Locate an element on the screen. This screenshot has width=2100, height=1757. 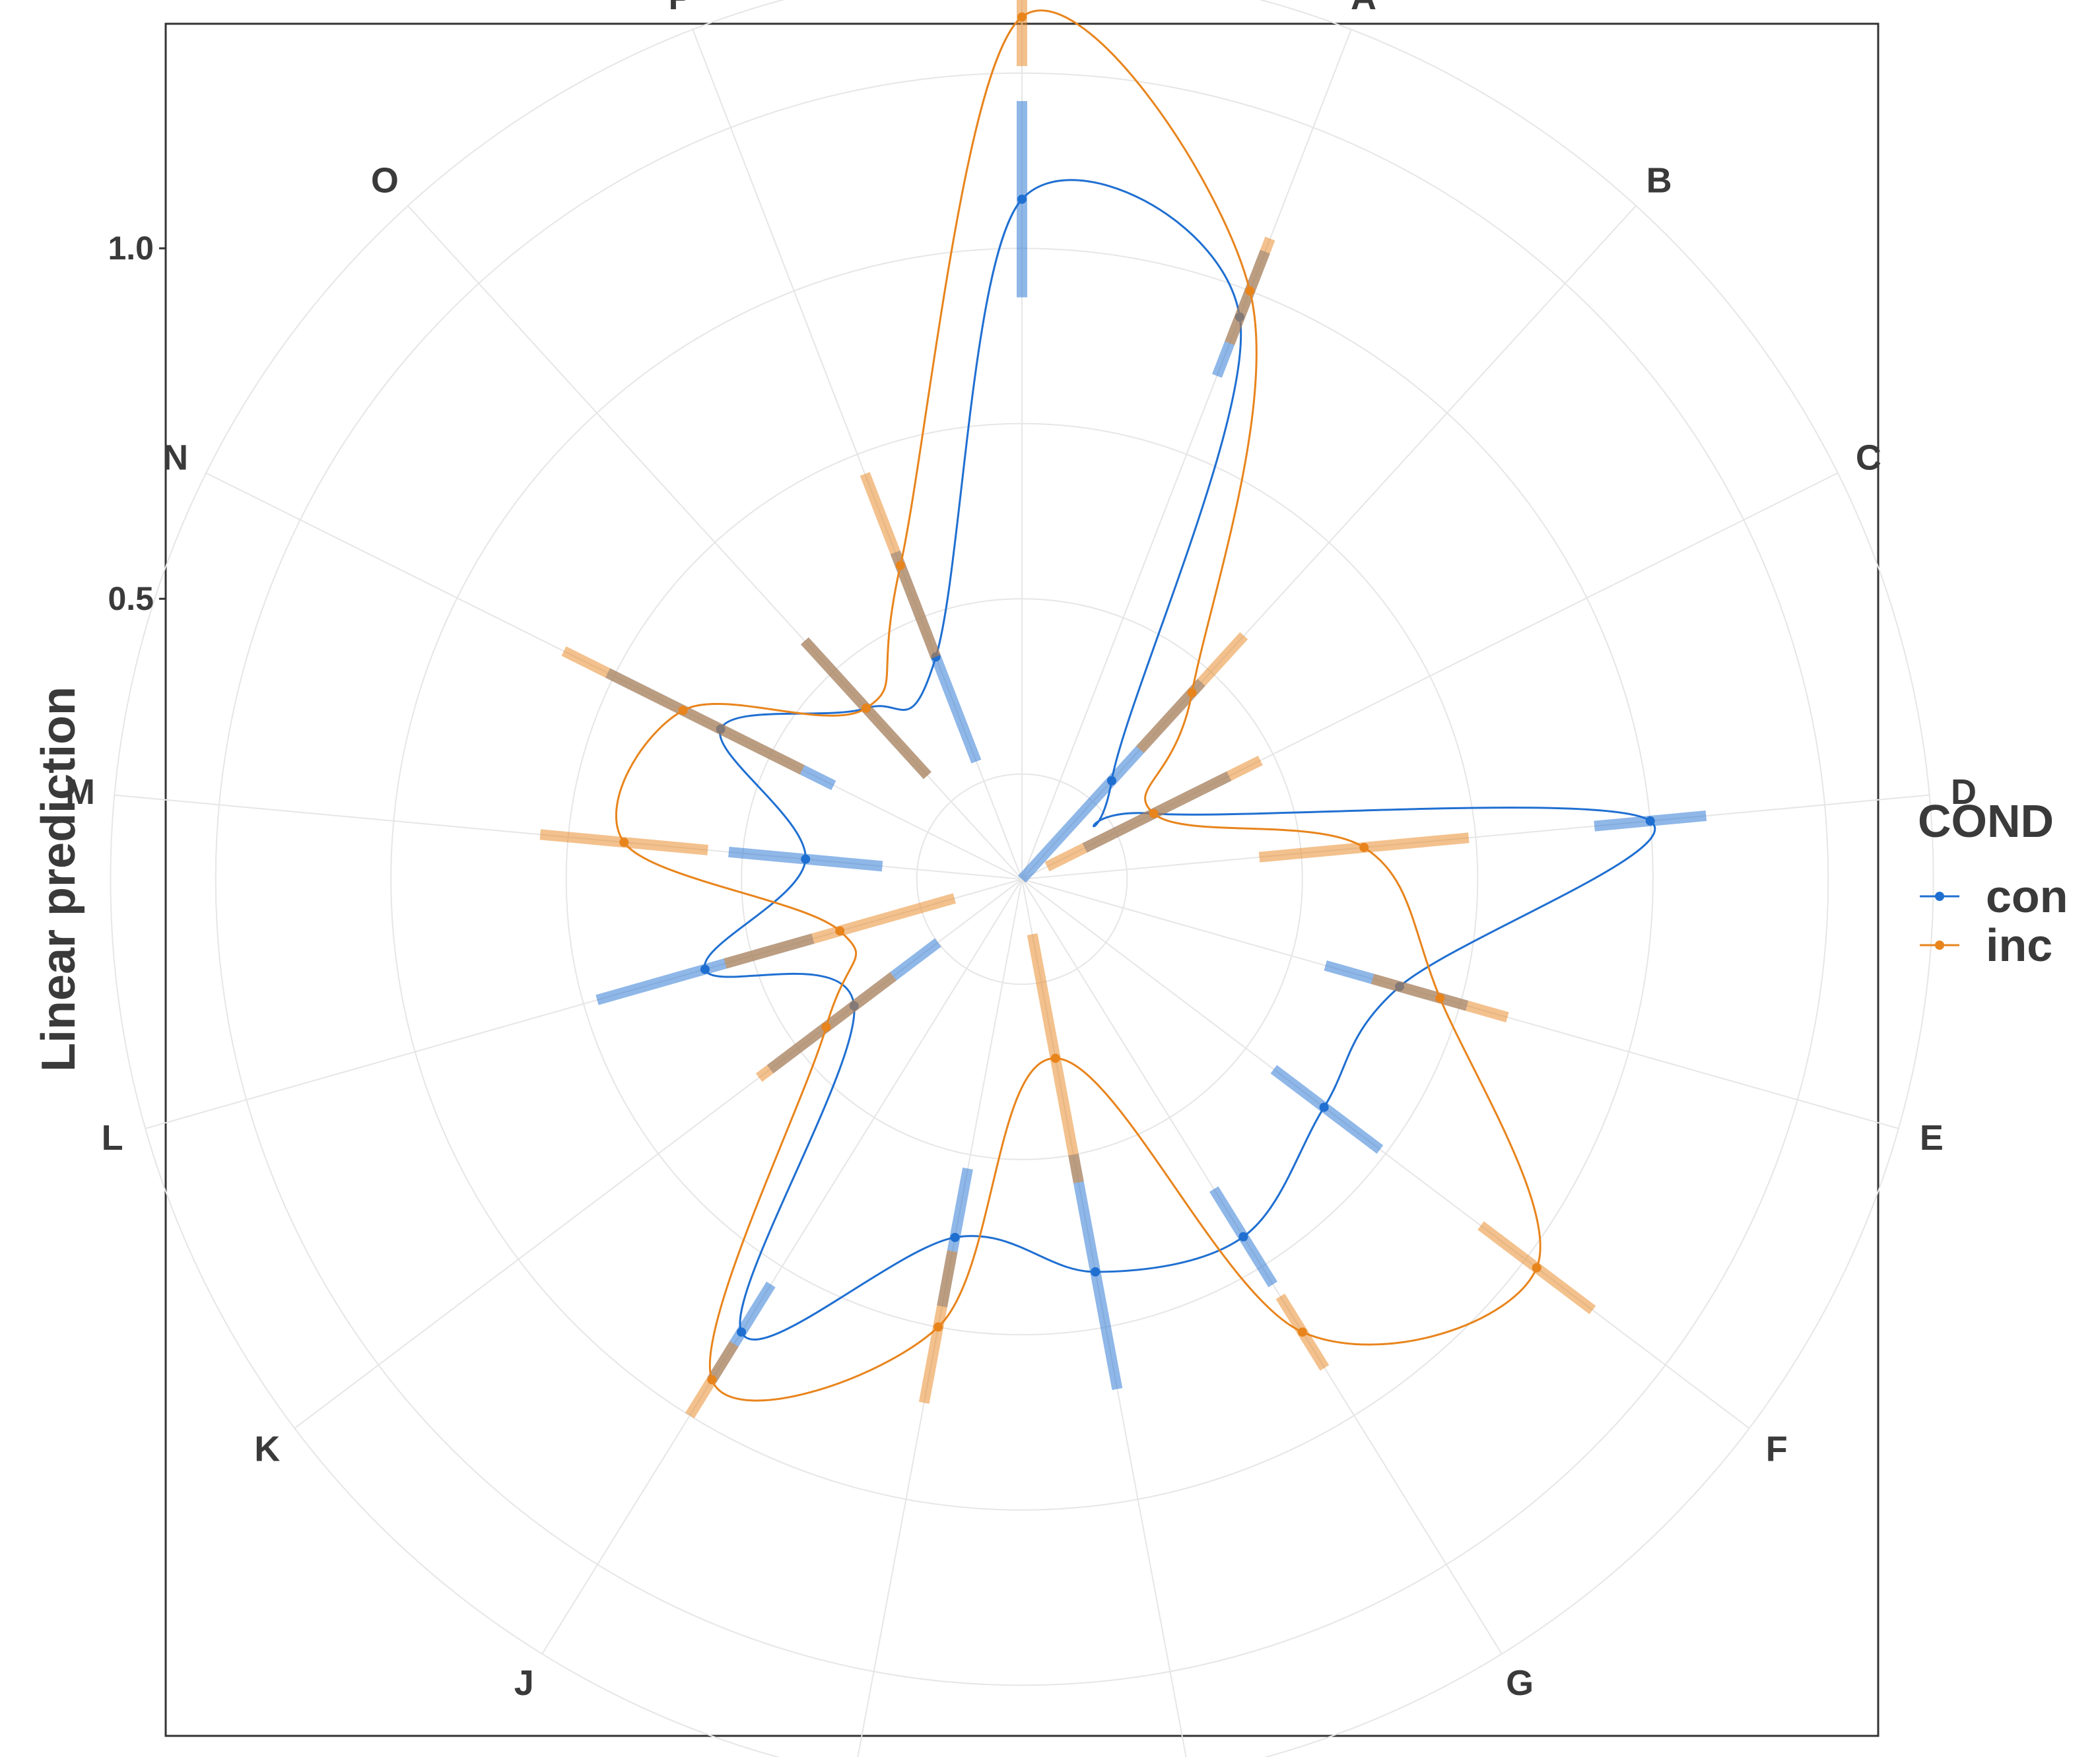
legend-key-point-inc is located at coordinates (1940, 946).